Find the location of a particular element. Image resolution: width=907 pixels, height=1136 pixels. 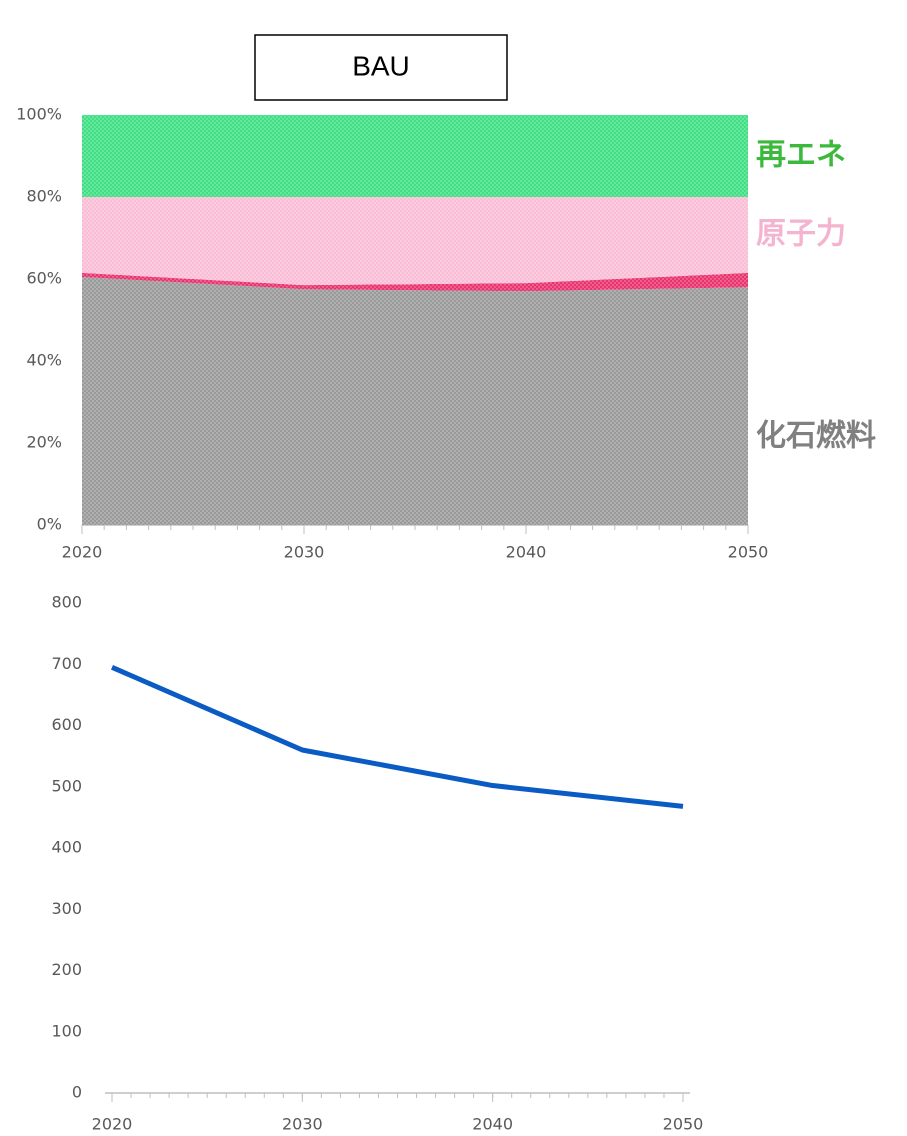

y-tick-label: 0% is located at coordinates (49, 524).